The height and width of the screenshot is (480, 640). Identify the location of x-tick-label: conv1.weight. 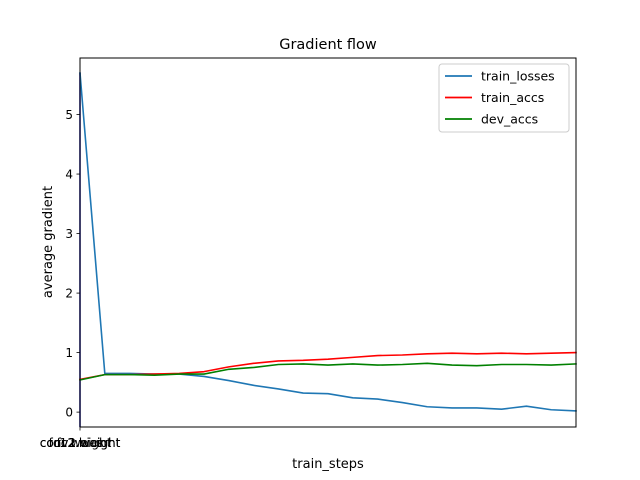
(80, 443).